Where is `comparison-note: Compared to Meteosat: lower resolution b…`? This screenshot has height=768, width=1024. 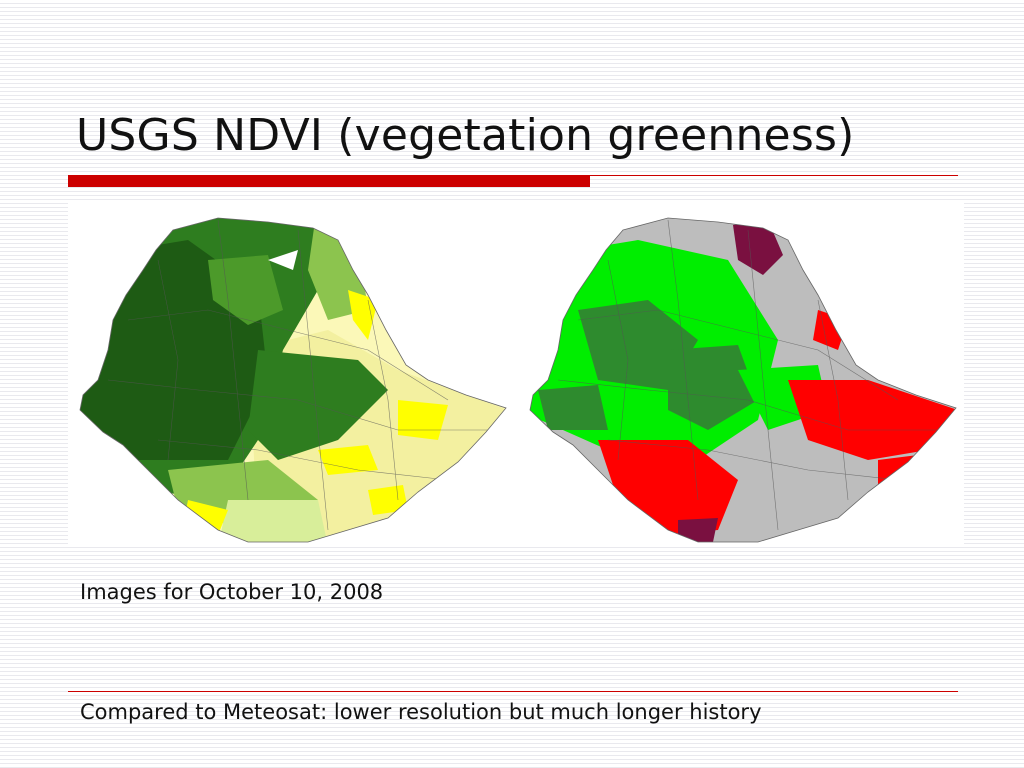
comparison-note: Compared to Meteosat: lower resolution b… is located at coordinates (421, 712).